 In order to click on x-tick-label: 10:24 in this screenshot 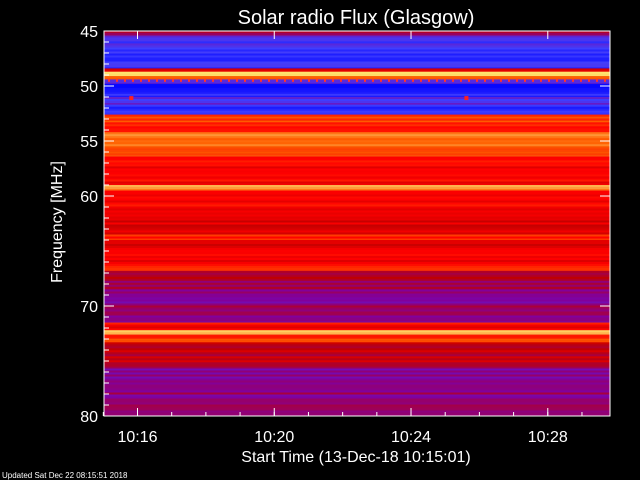, I will do `click(411, 437)`.